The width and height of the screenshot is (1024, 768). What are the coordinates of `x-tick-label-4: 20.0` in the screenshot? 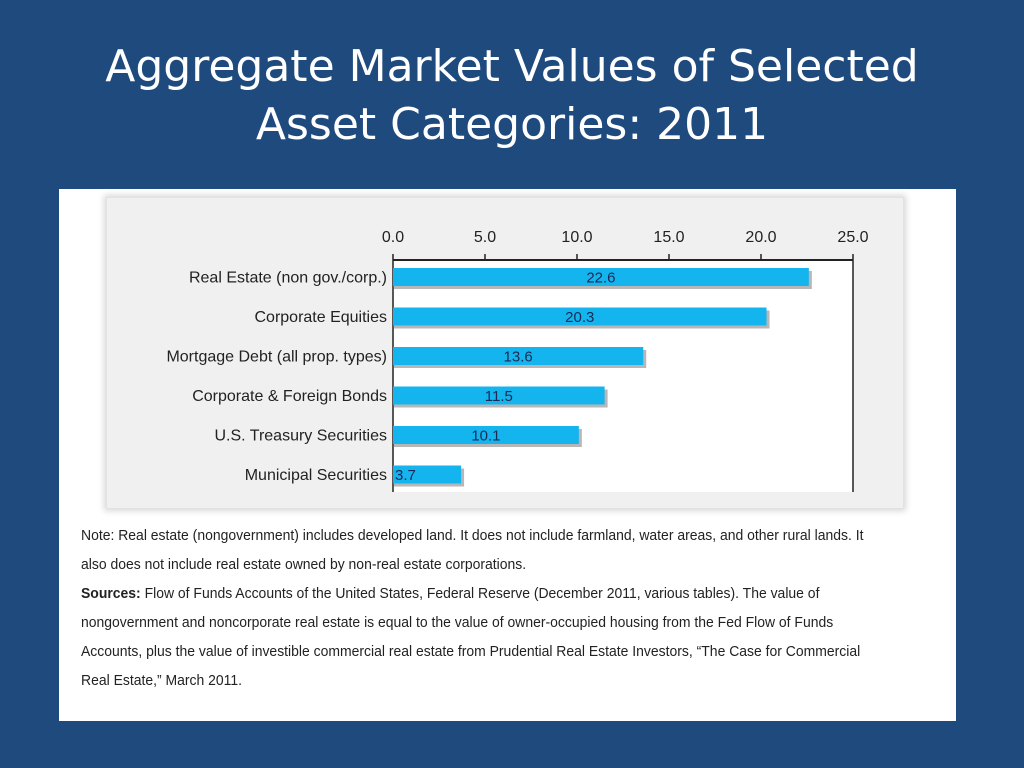 It's located at (760, 237).